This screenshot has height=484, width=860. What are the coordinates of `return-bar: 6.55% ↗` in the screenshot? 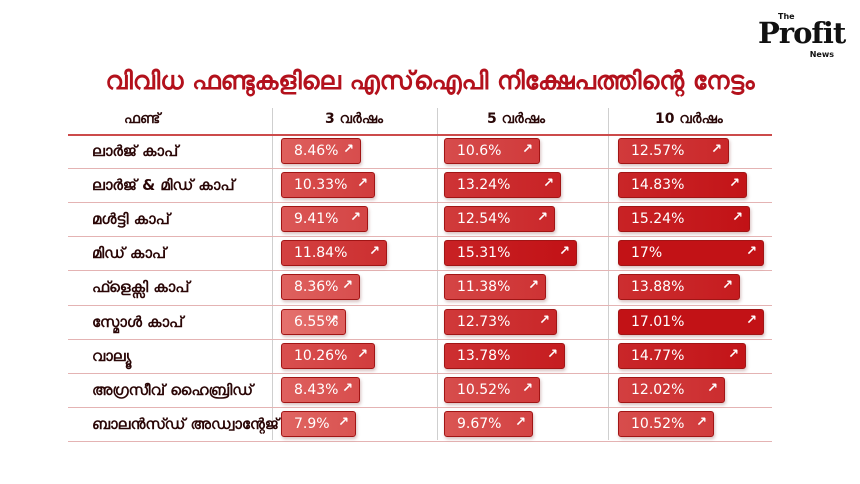 It's located at (313, 321).